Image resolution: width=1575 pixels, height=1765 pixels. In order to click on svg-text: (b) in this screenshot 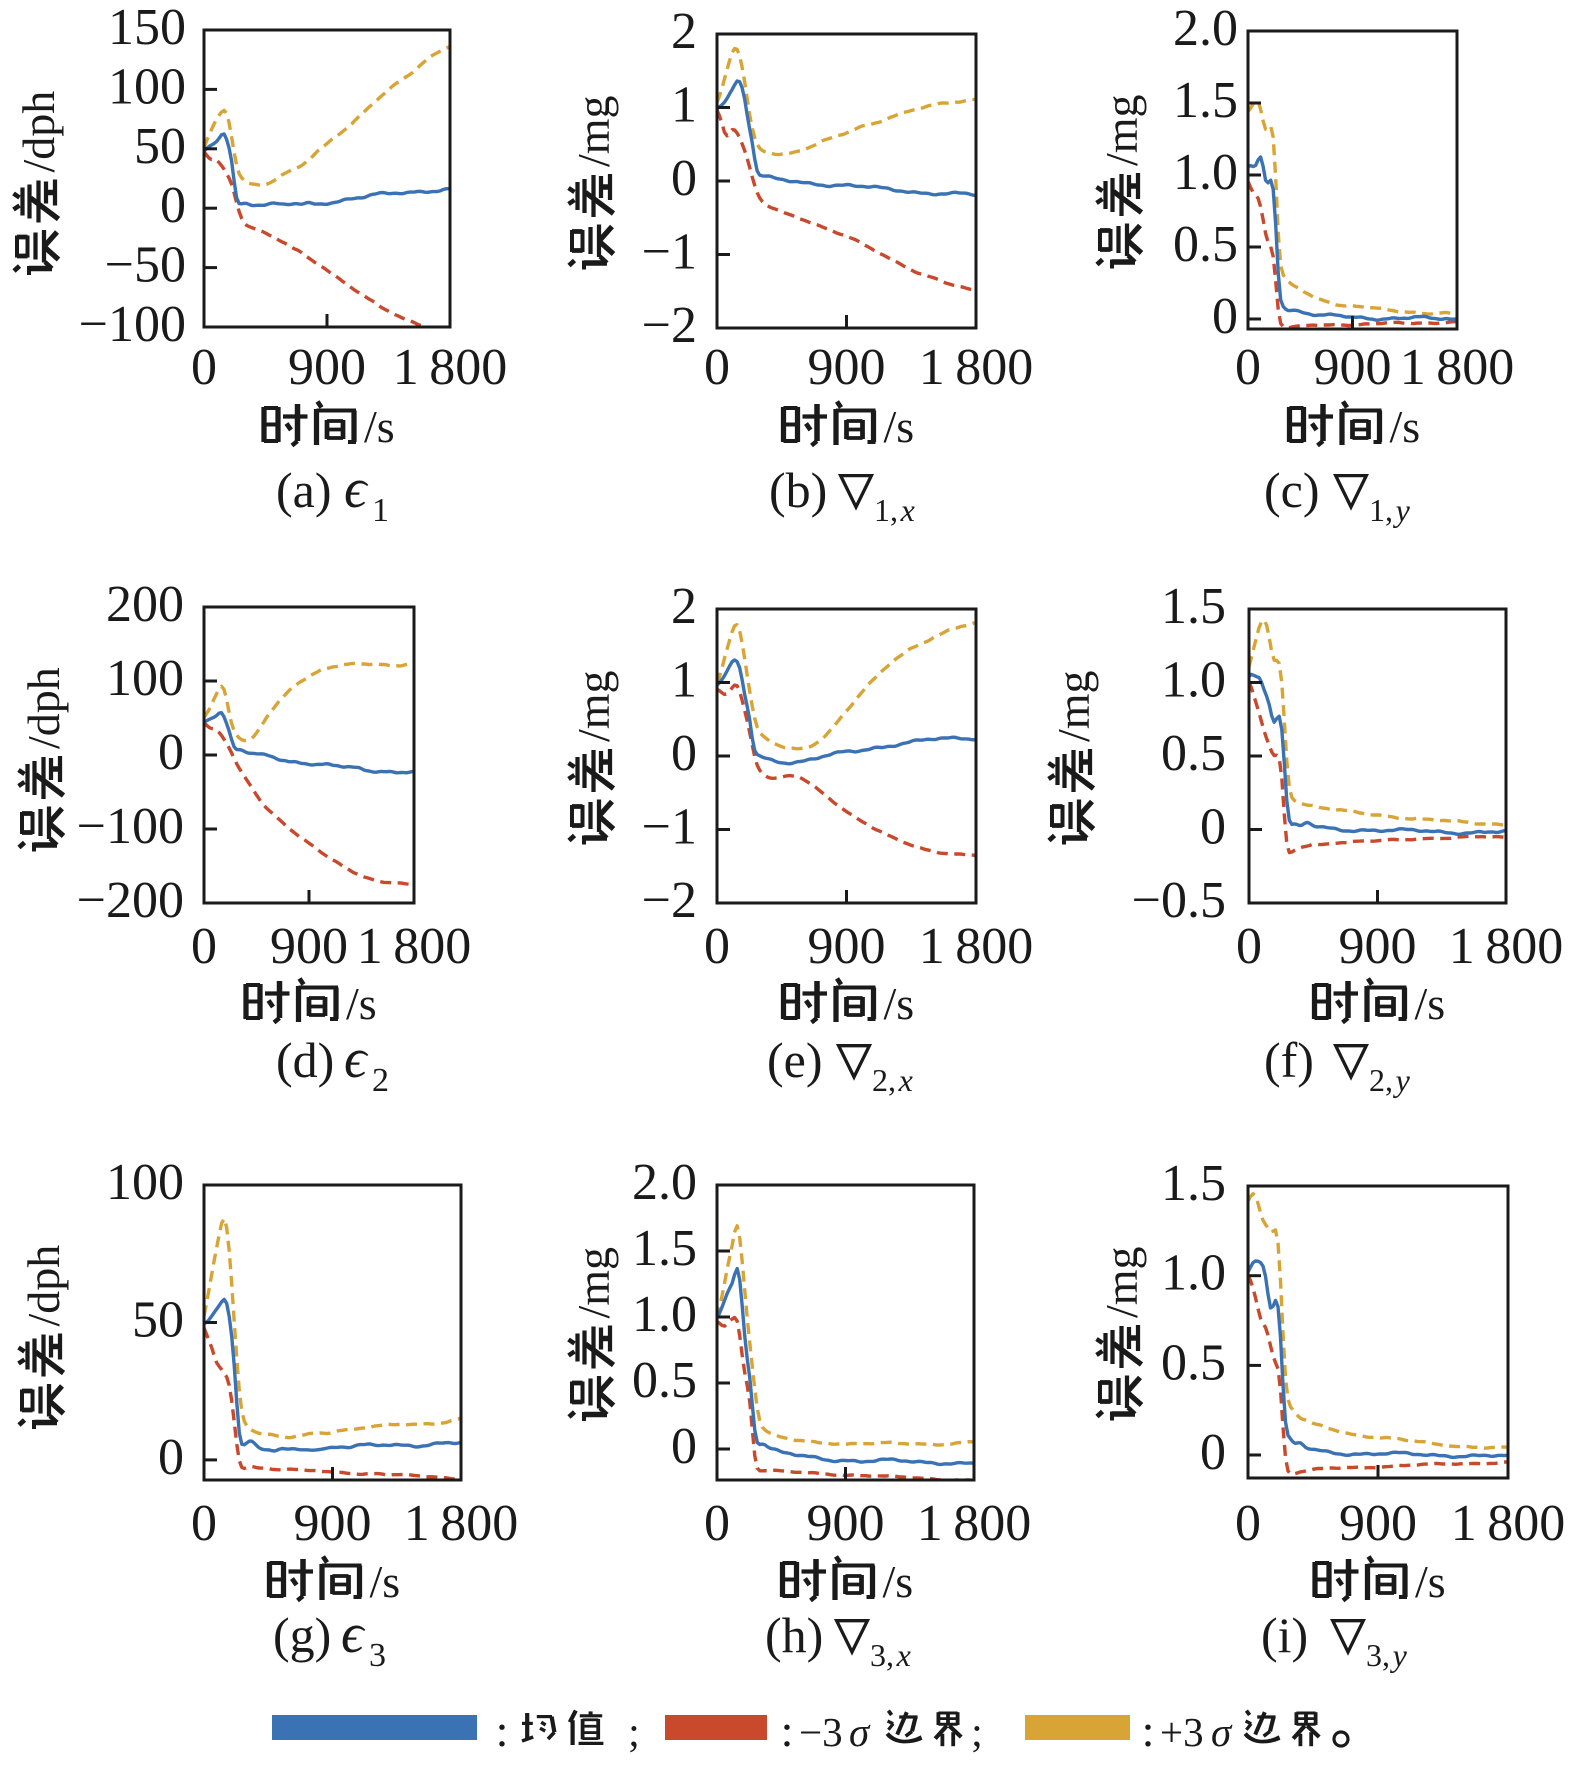, I will do `click(798, 490)`.